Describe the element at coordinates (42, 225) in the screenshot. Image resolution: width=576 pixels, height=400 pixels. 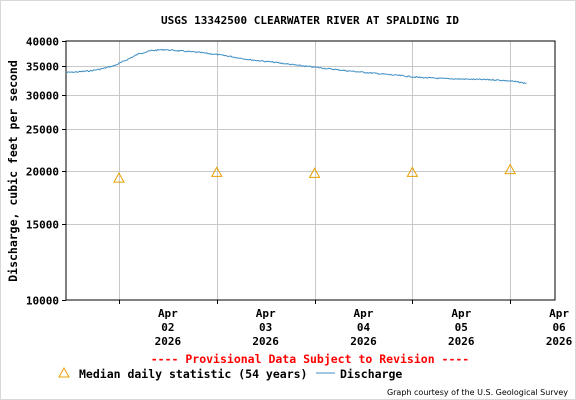
I see `y-tick-label: 15000` at that location.